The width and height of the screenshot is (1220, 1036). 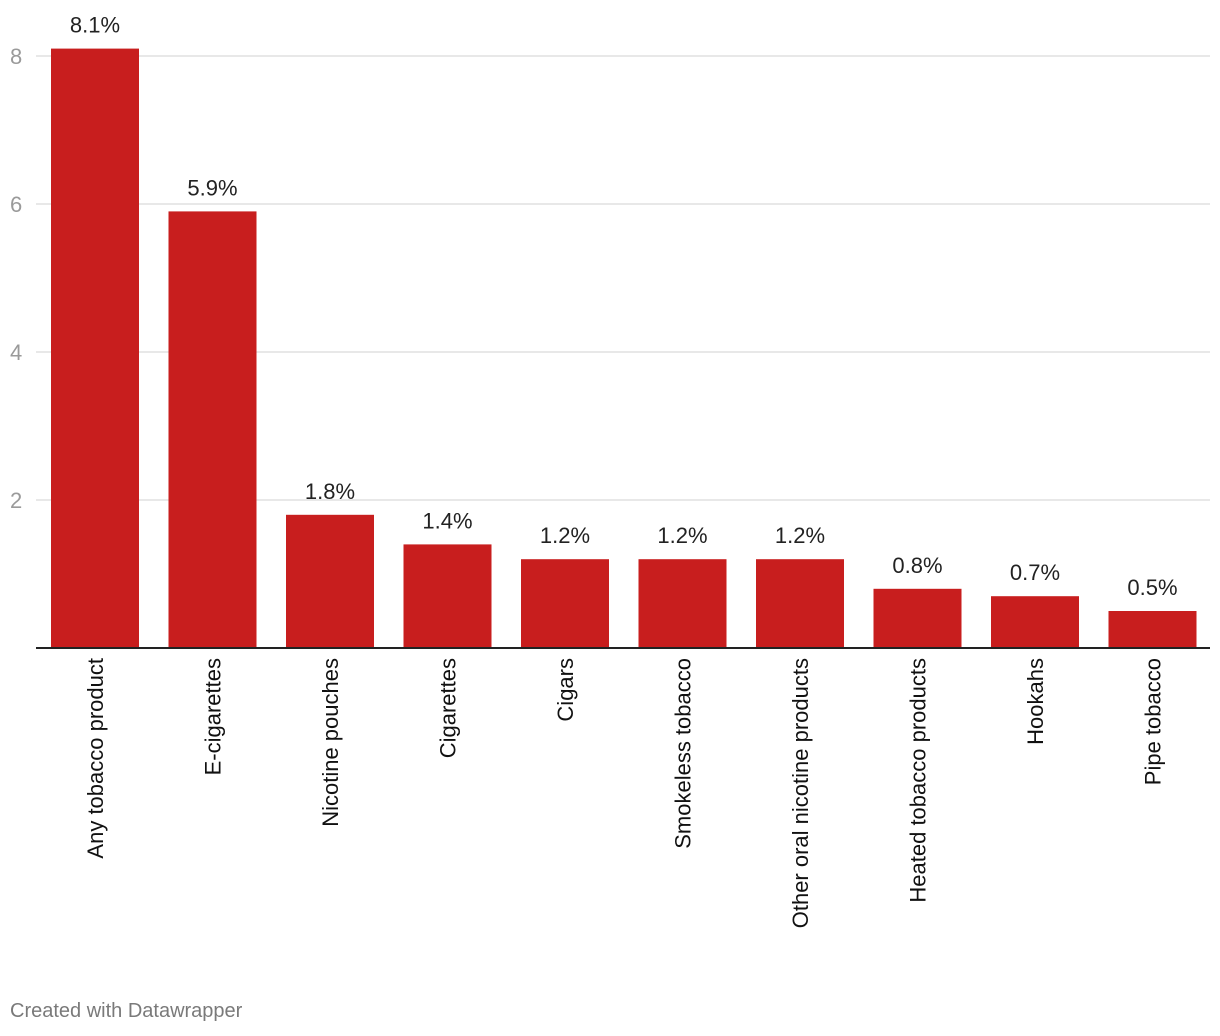 What do you see at coordinates (126, 1011) in the screenshot?
I see `credit-text: Created with Datawrapper` at bounding box center [126, 1011].